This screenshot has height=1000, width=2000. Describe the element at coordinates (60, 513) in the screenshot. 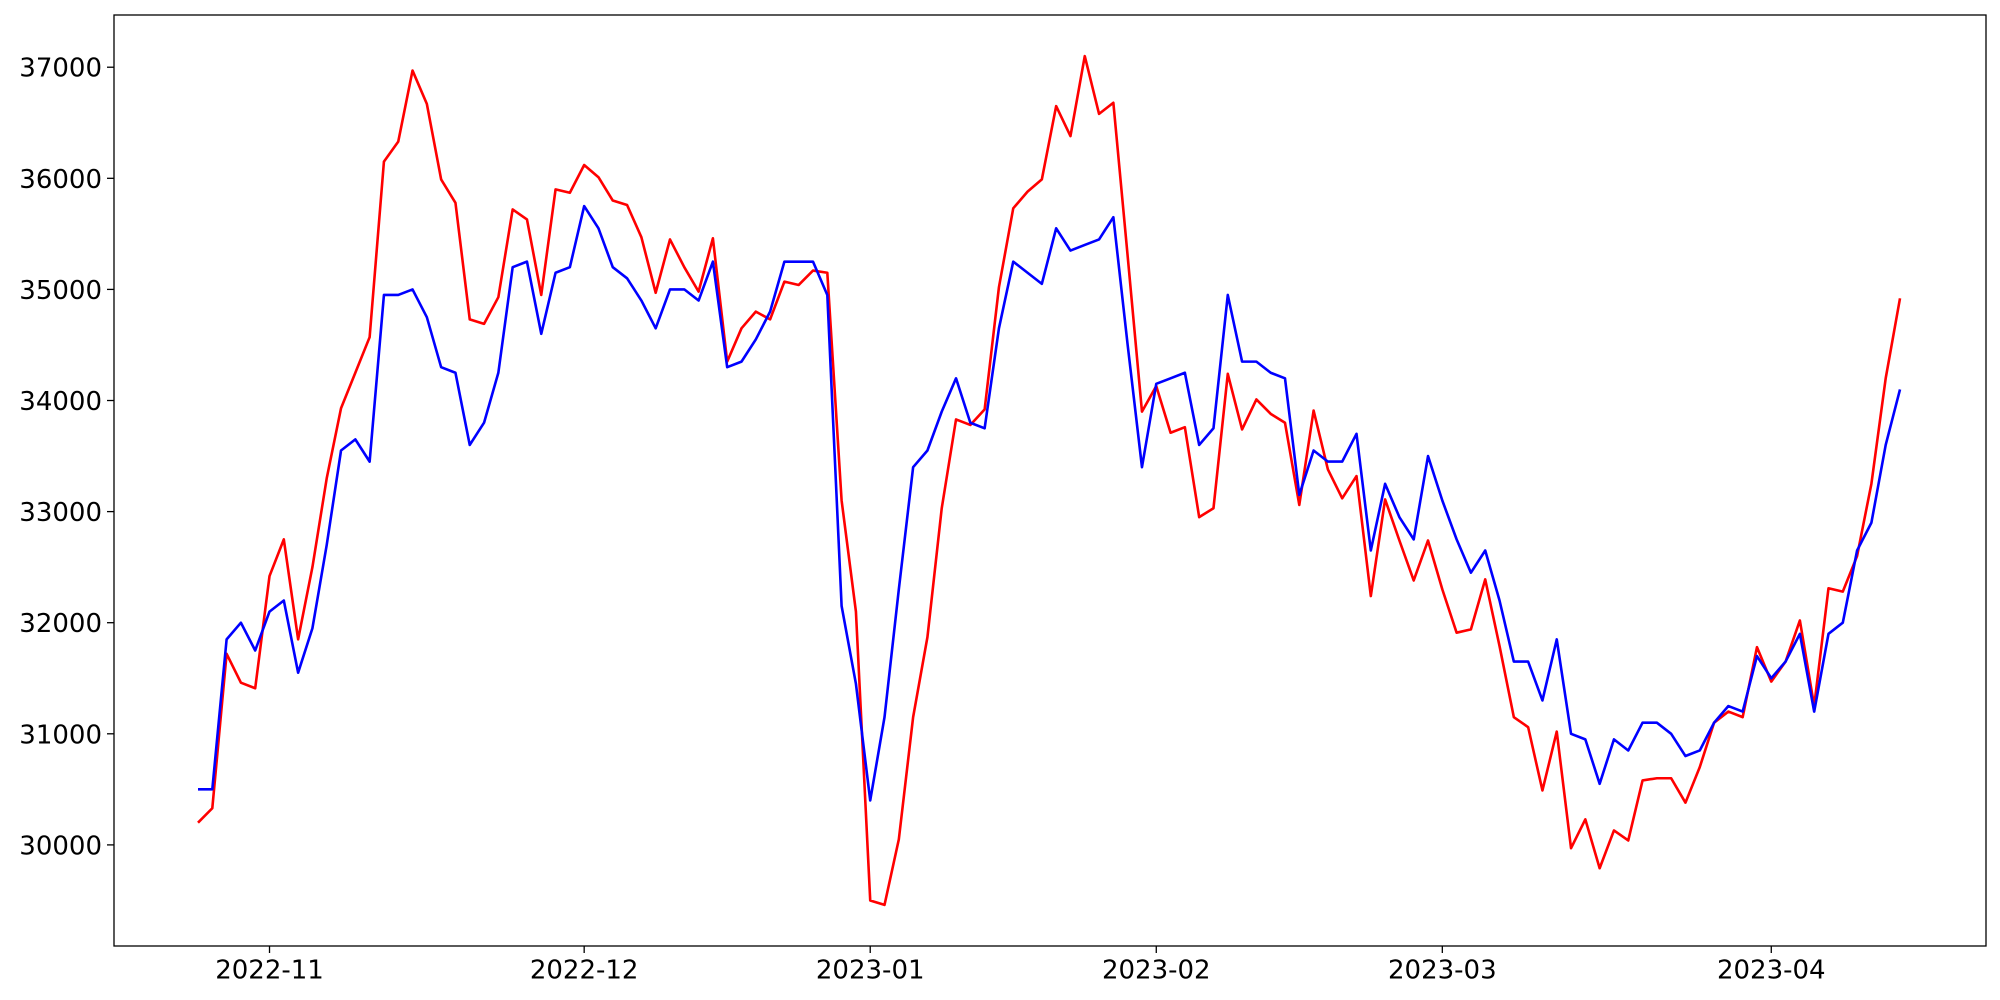

I see `y-tick-label: 33000` at that location.